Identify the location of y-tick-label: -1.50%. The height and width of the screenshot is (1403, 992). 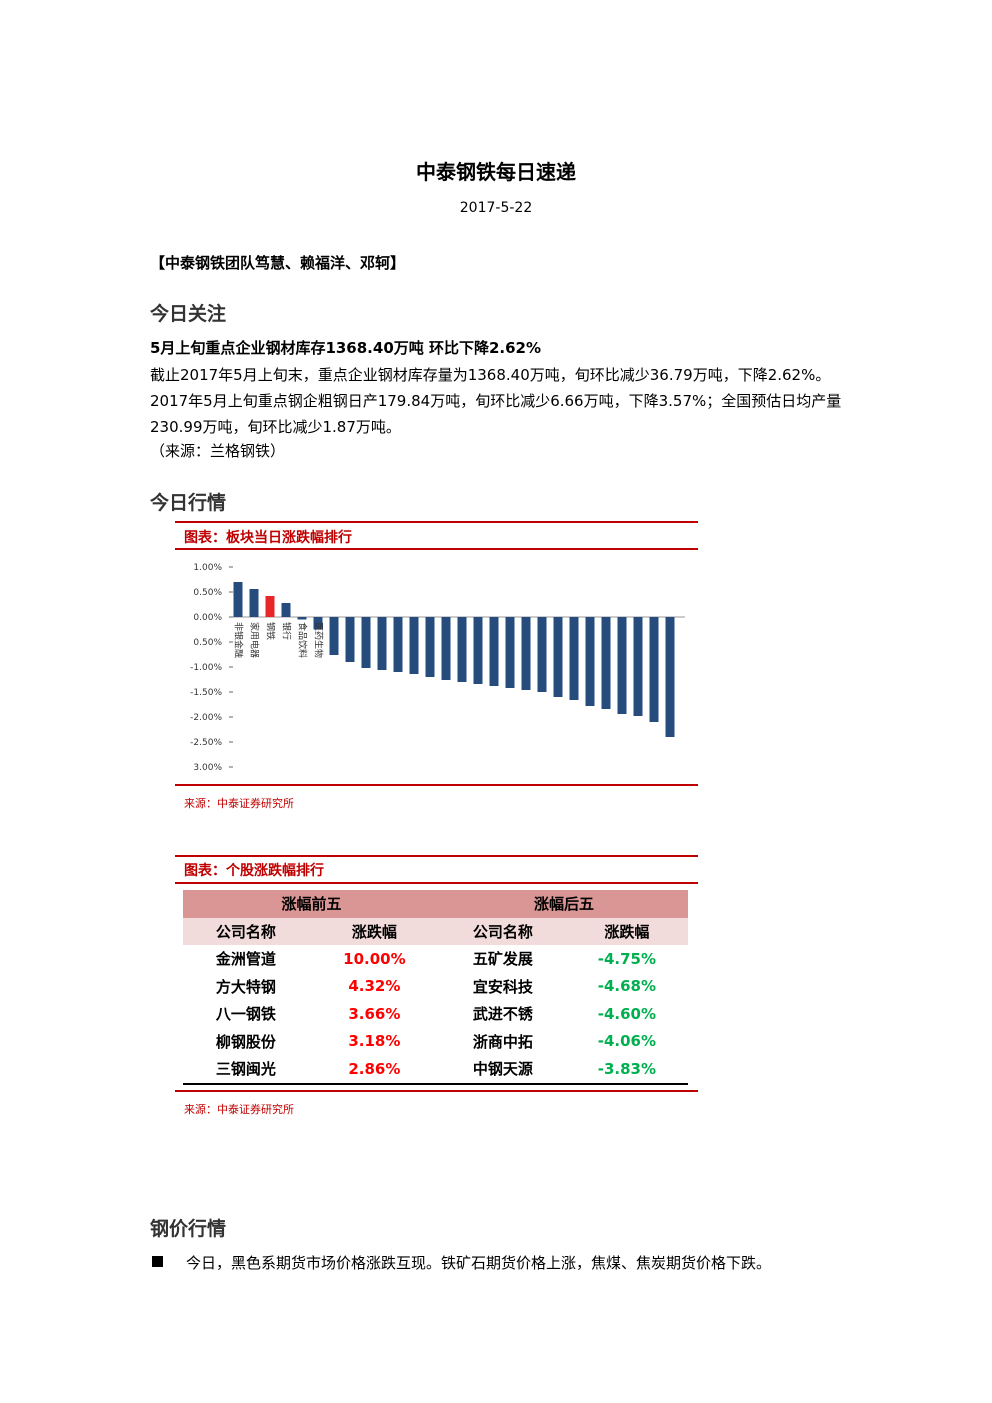
(206, 693).